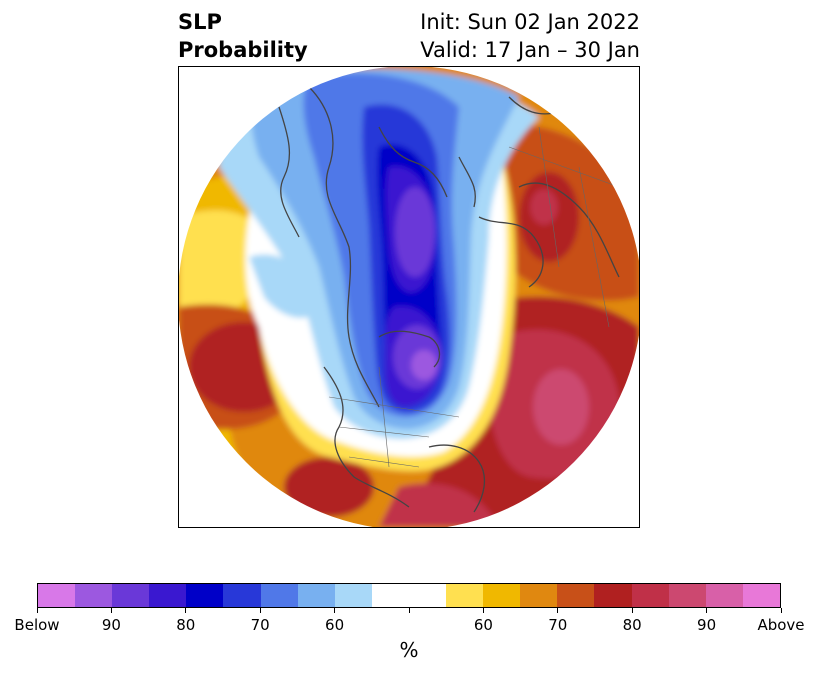 Image resolution: width=819 pixels, height=676 pixels. I want to click on valid-range: Valid: 17 Jan – 30 Jan, so click(530, 50).